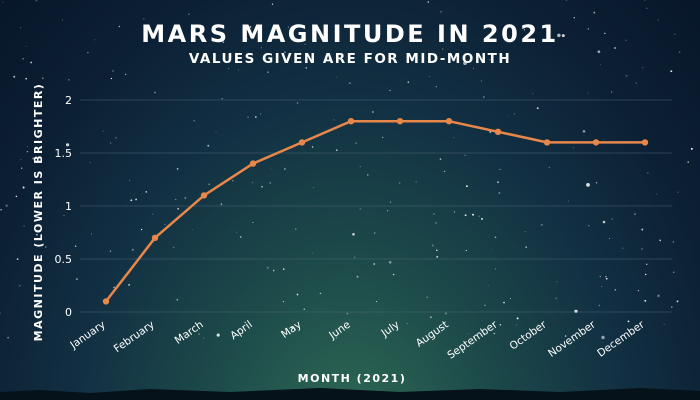 This screenshot has height=400, width=700. Describe the element at coordinates (390, 329) in the screenshot. I see `x-tick-label: July` at that location.